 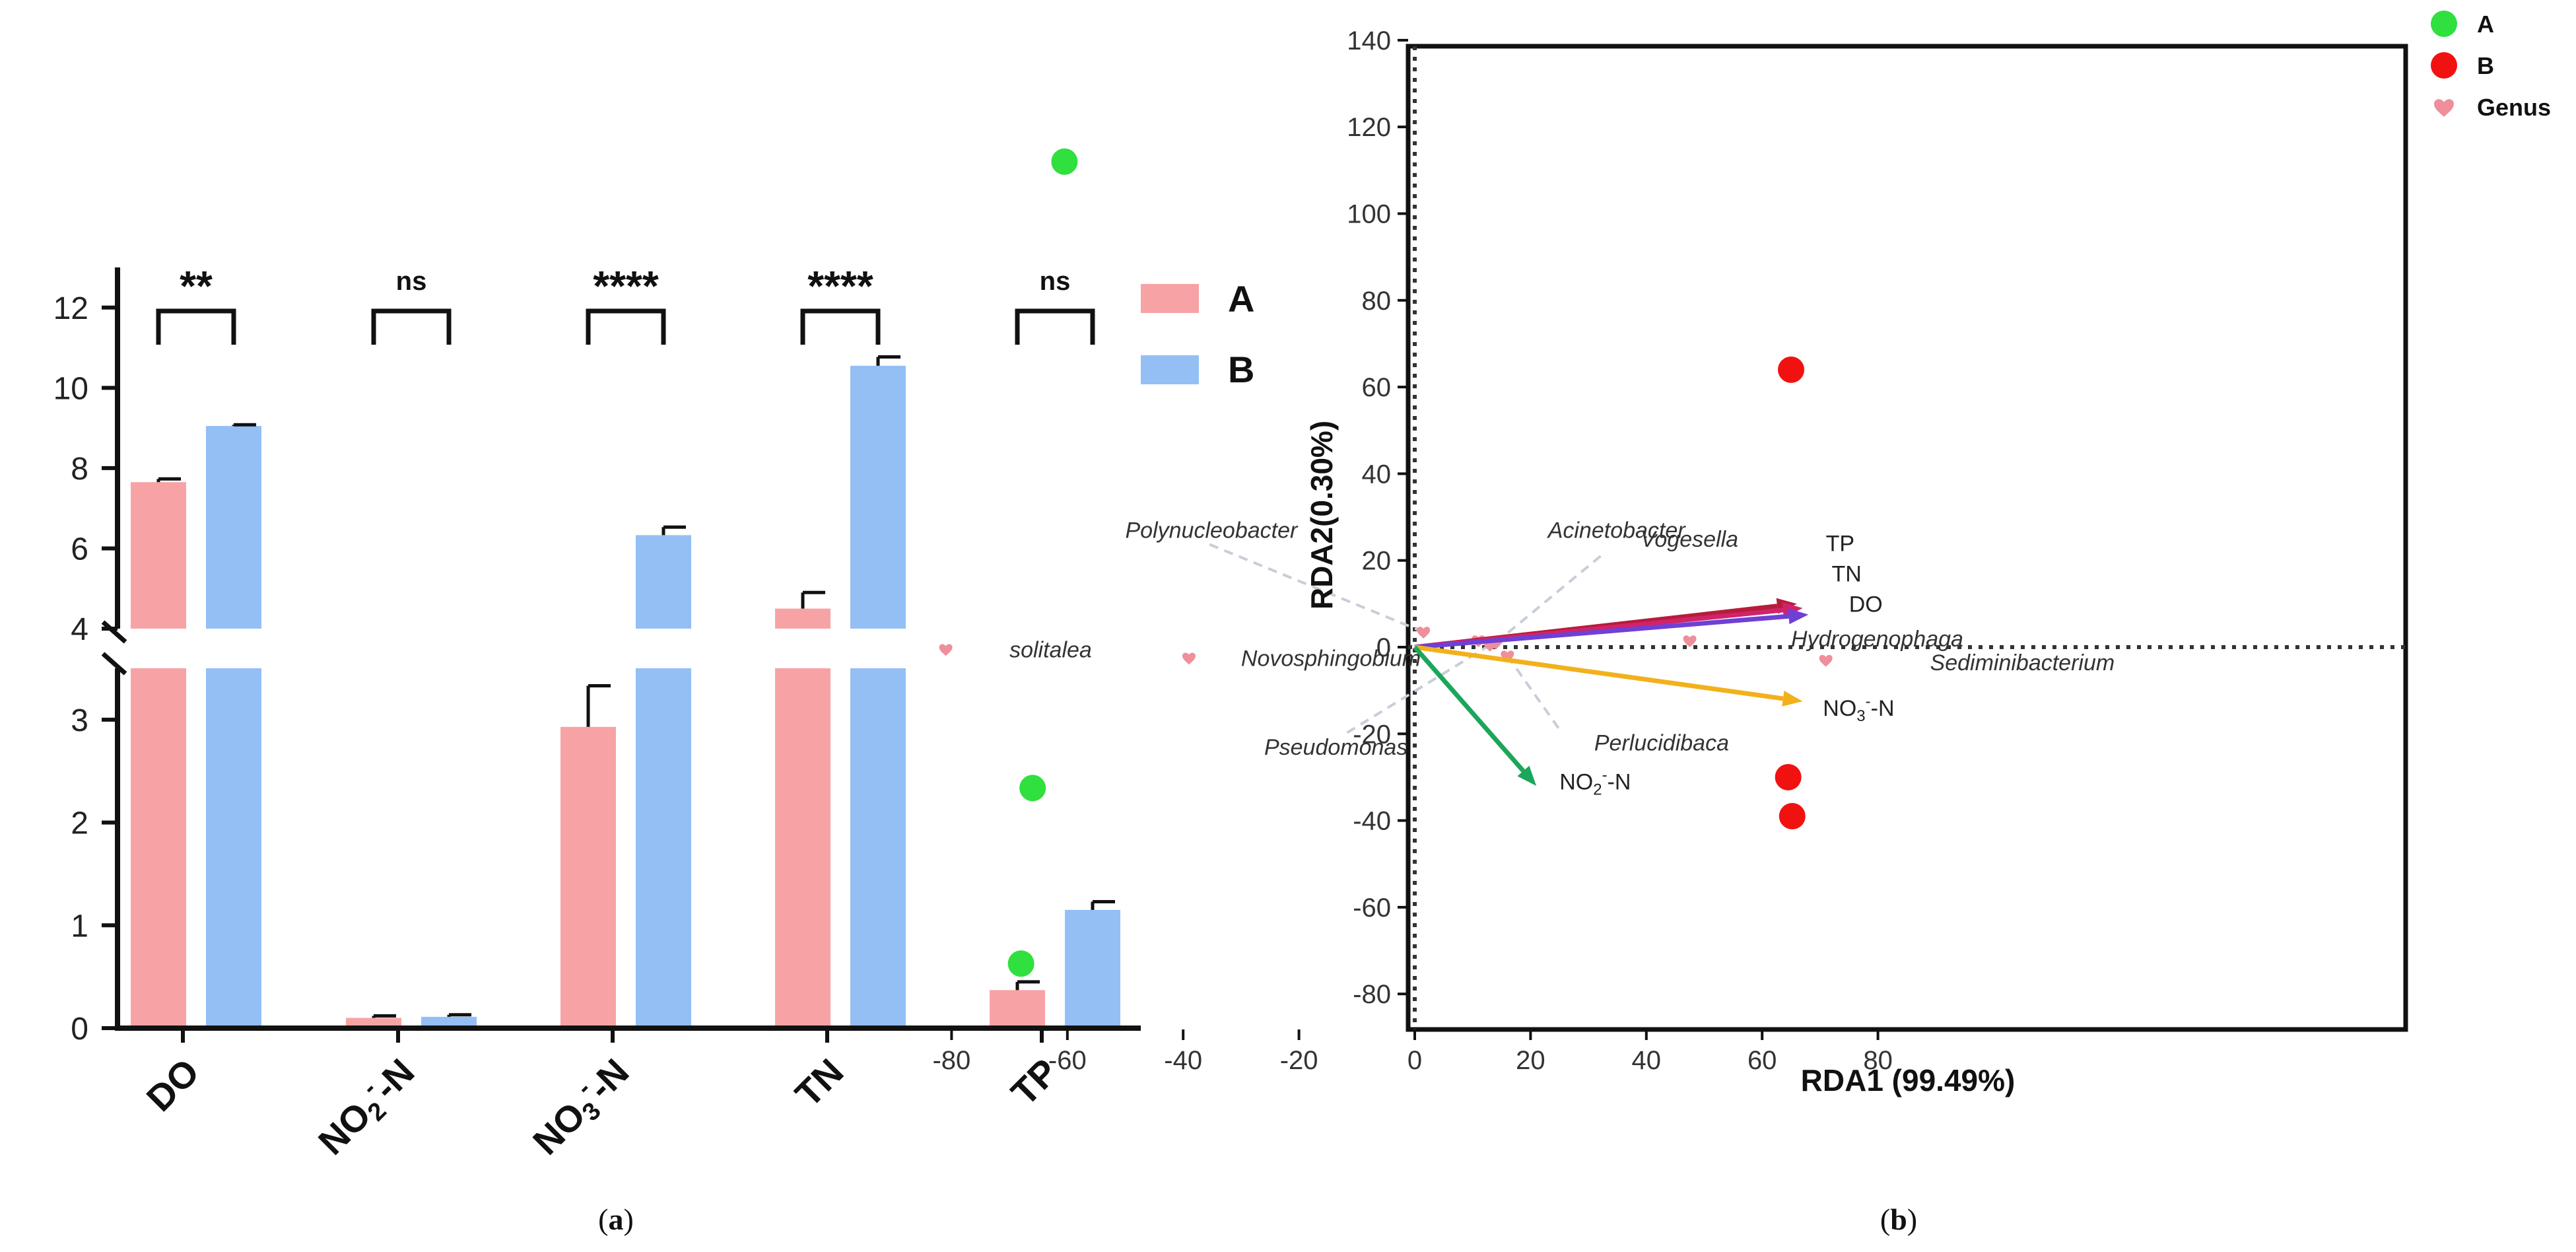 What do you see at coordinates (1858, 709) in the screenshot?
I see `vector-label-NO3--N: NO3--N` at bounding box center [1858, 709].